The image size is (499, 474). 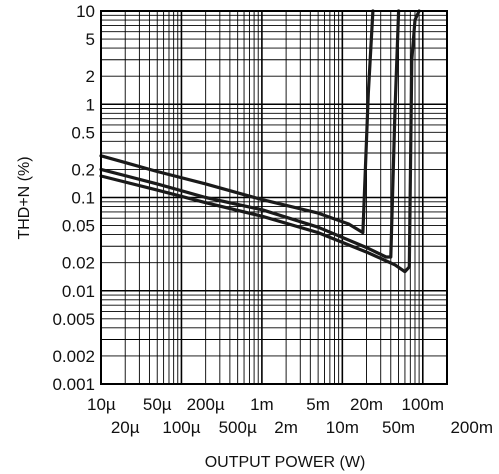 I want to click on y-tick-label: 0.005, so click(x=73, y=319).